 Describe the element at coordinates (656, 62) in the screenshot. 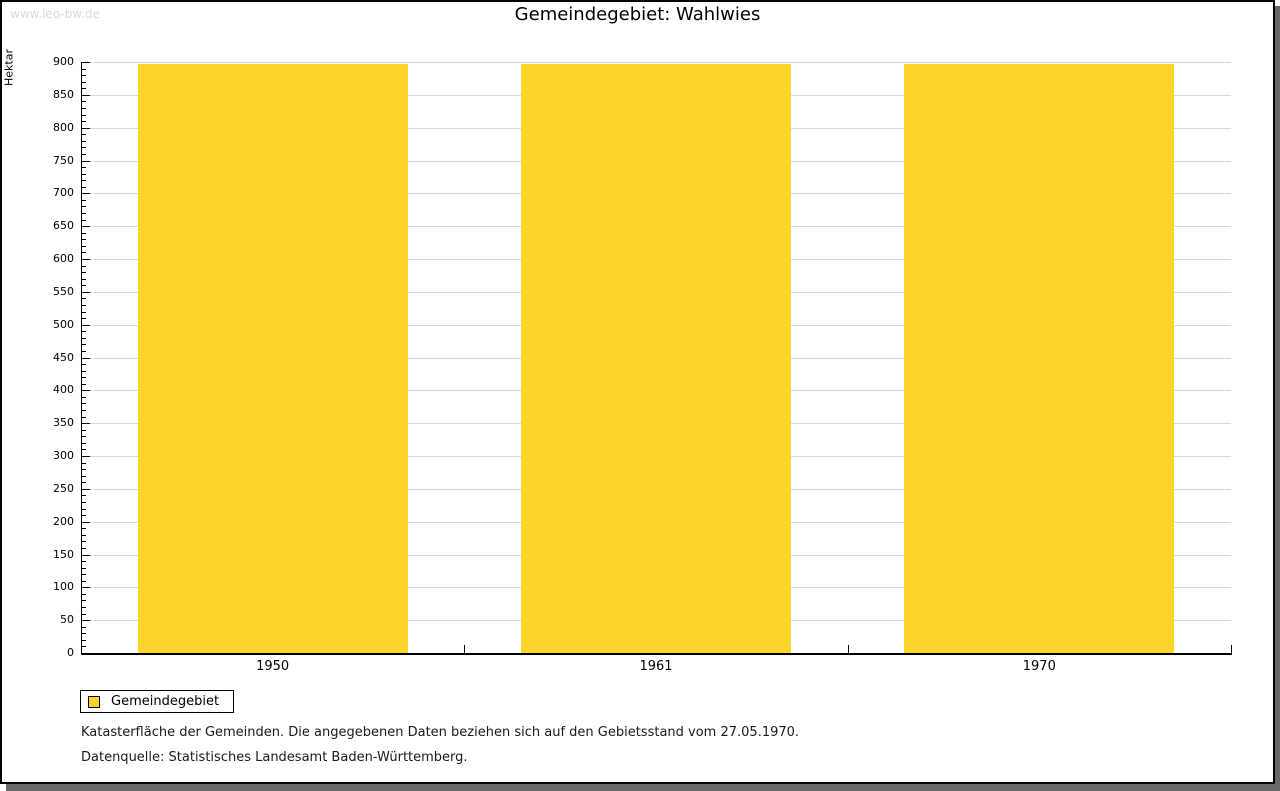

I see `y-gridline` at that location.